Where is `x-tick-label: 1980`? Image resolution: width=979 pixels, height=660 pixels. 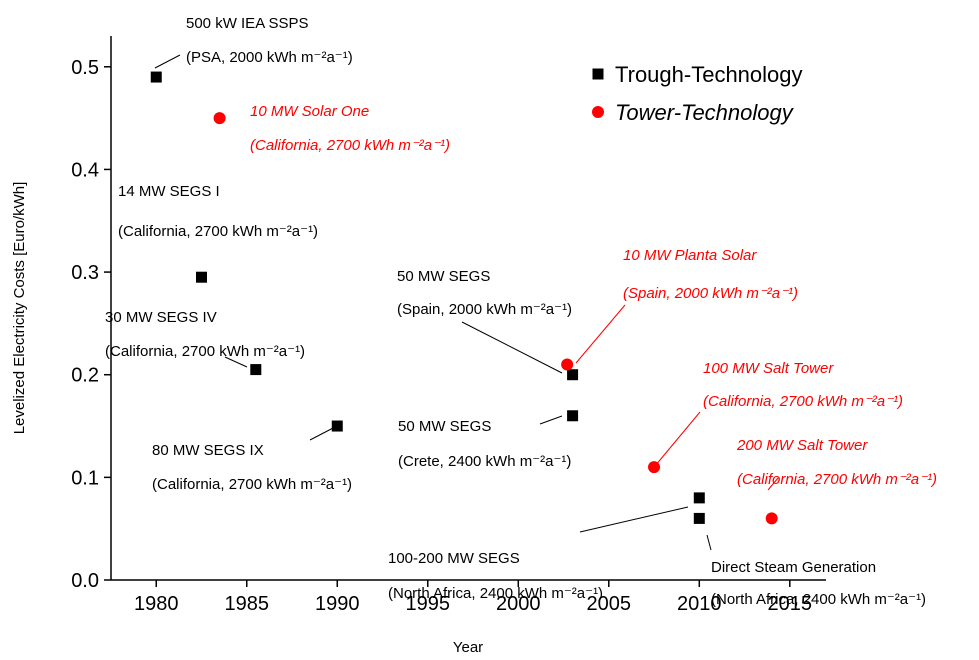 x-tick-label: 1980 is located at coordinates (156, 604).